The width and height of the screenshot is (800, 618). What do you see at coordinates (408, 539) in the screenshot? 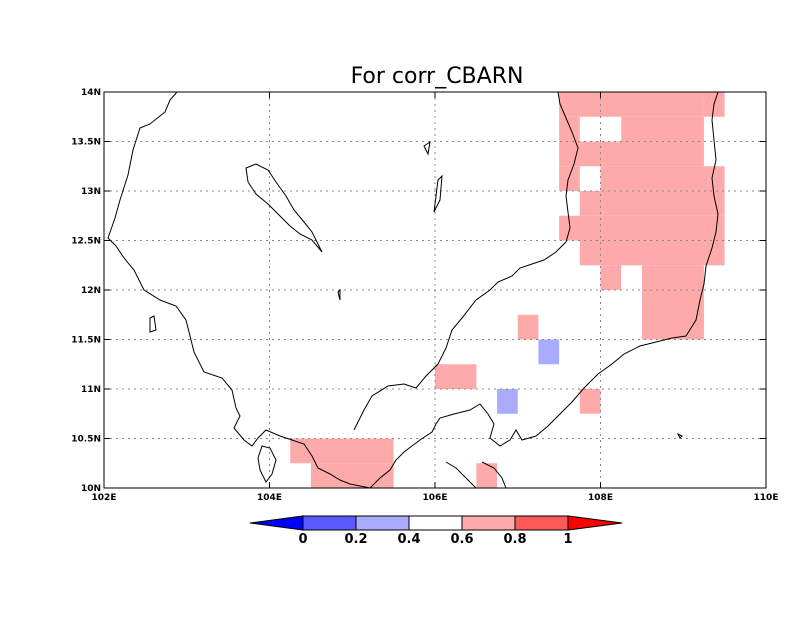
I see `colorbar-label: 0.4` at bounding box center [408, 539].